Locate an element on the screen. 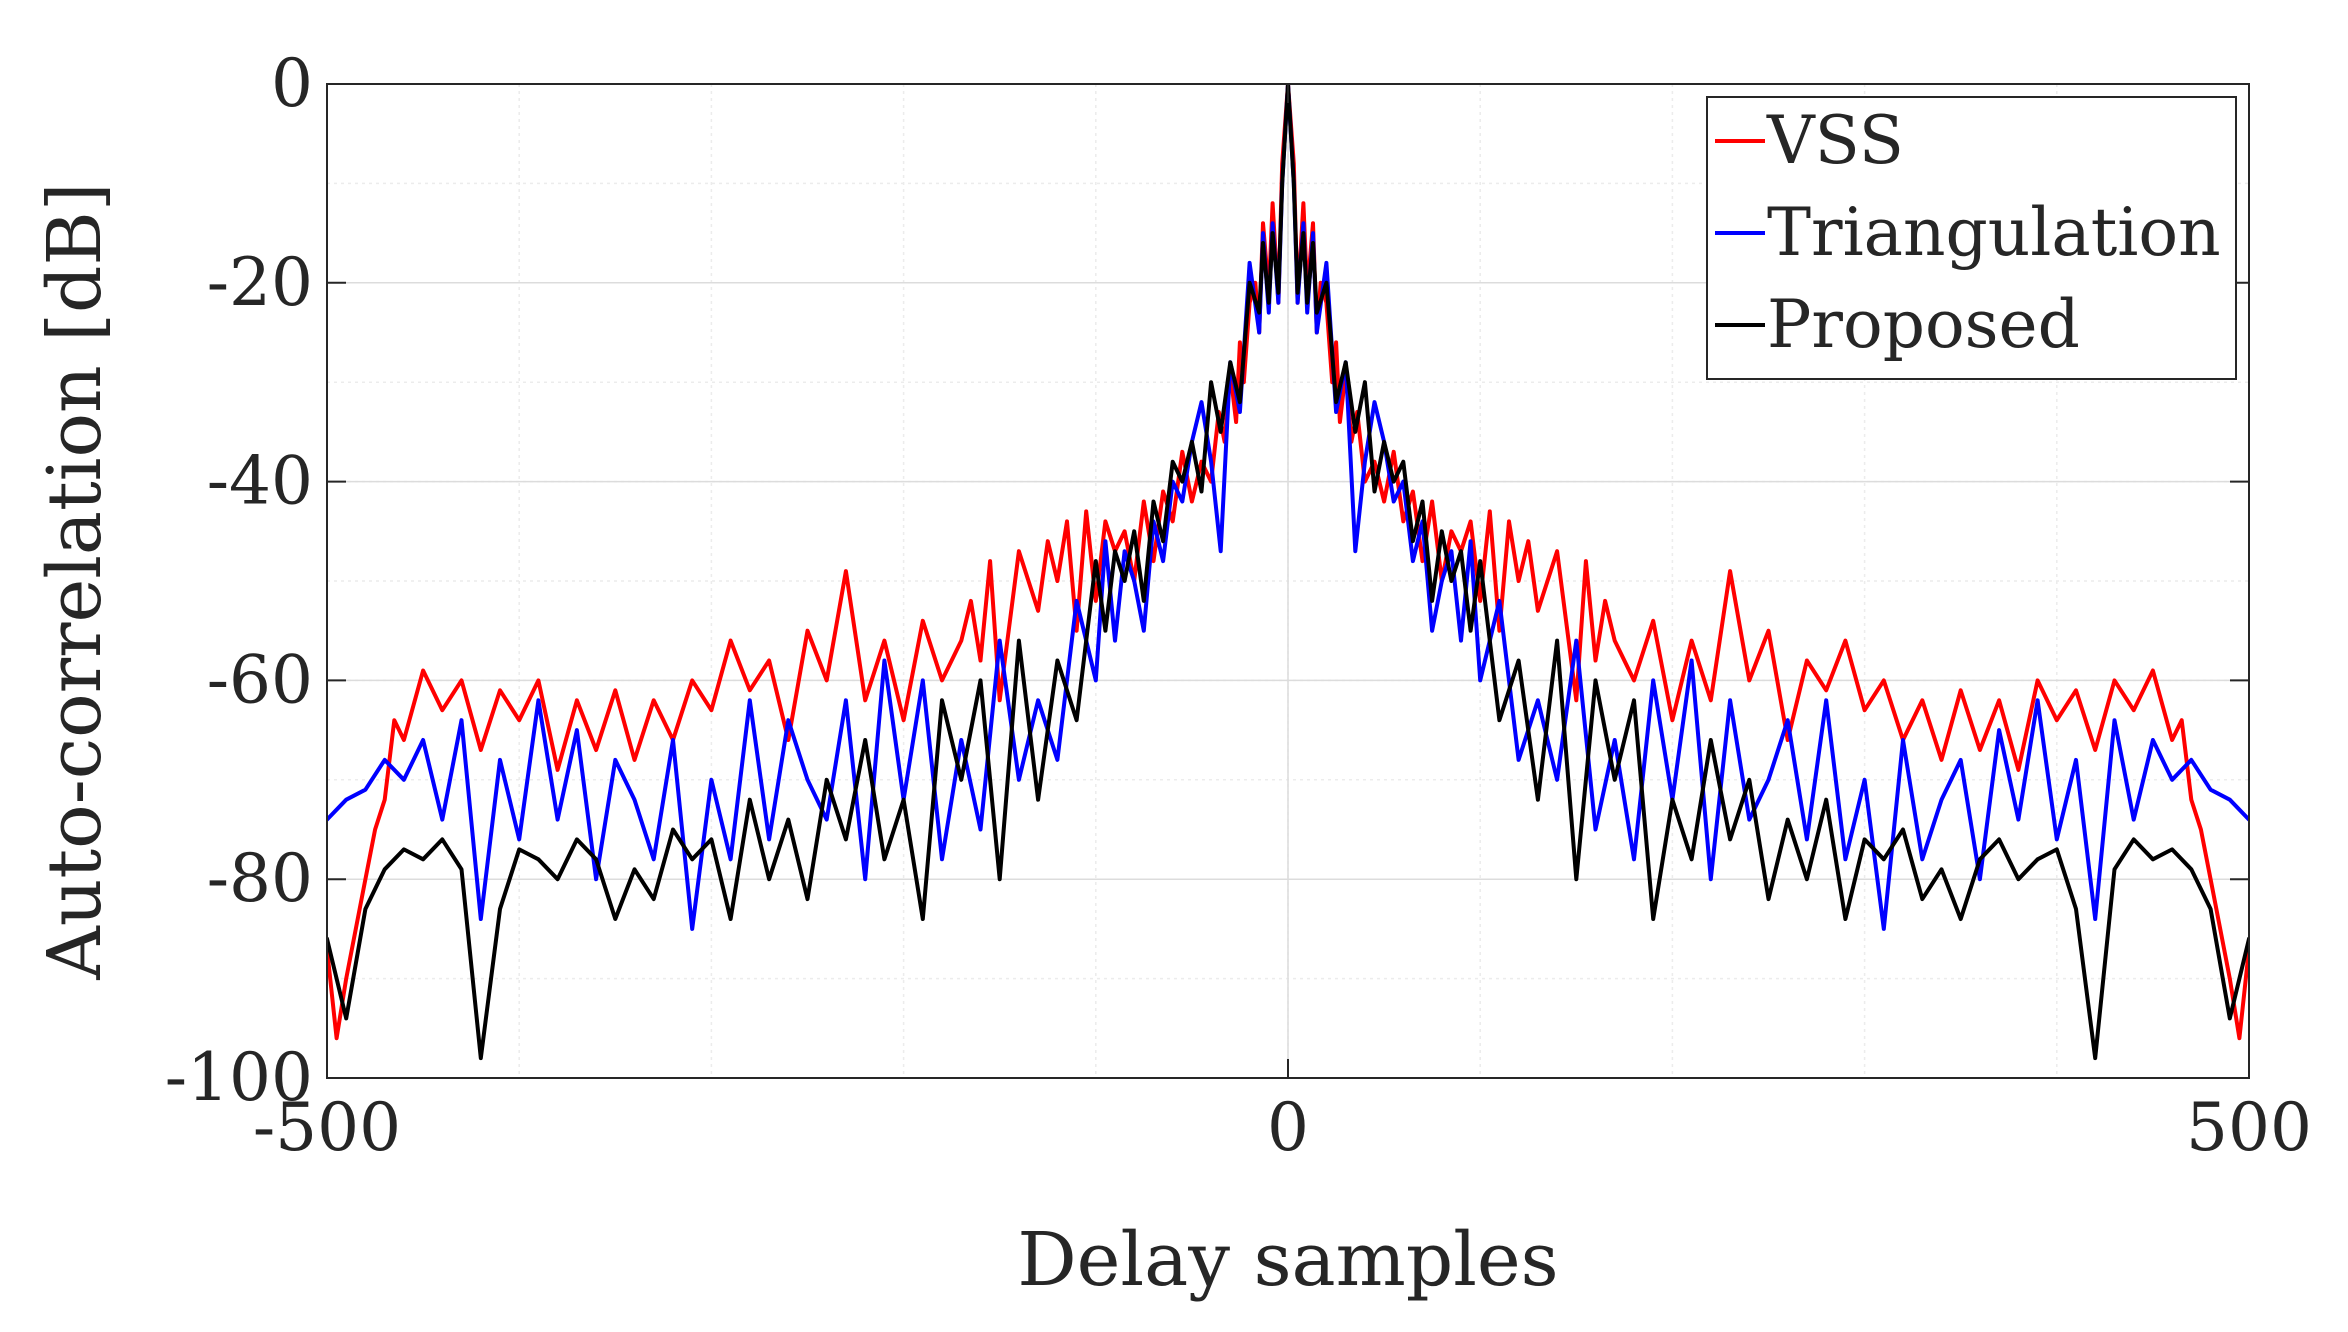 The width and height of the screenshot is (2348, 1332). x-tick-label: 0 is located at coordinates (1288, 1127).